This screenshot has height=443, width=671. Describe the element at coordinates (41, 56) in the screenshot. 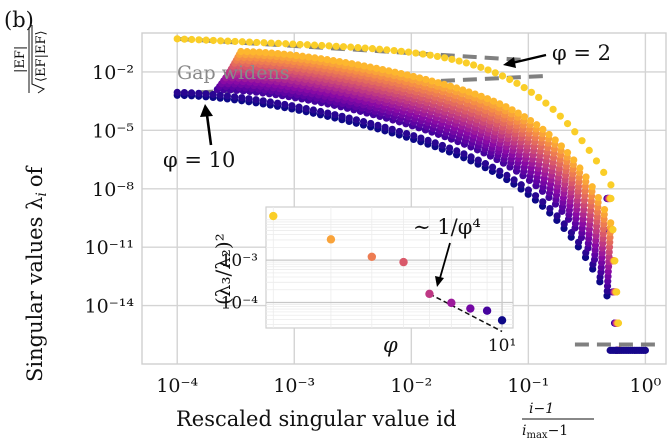

I see `y-norm-denominator: ⟨EF|EF⟩` at that location.